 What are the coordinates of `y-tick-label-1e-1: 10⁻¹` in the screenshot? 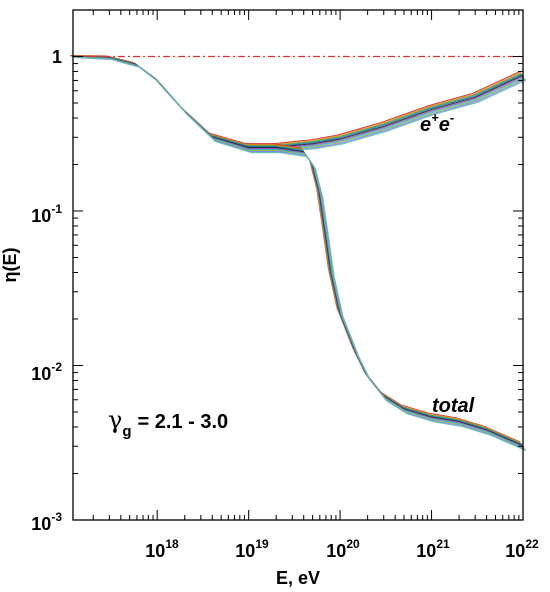 It's located at (46, 214).